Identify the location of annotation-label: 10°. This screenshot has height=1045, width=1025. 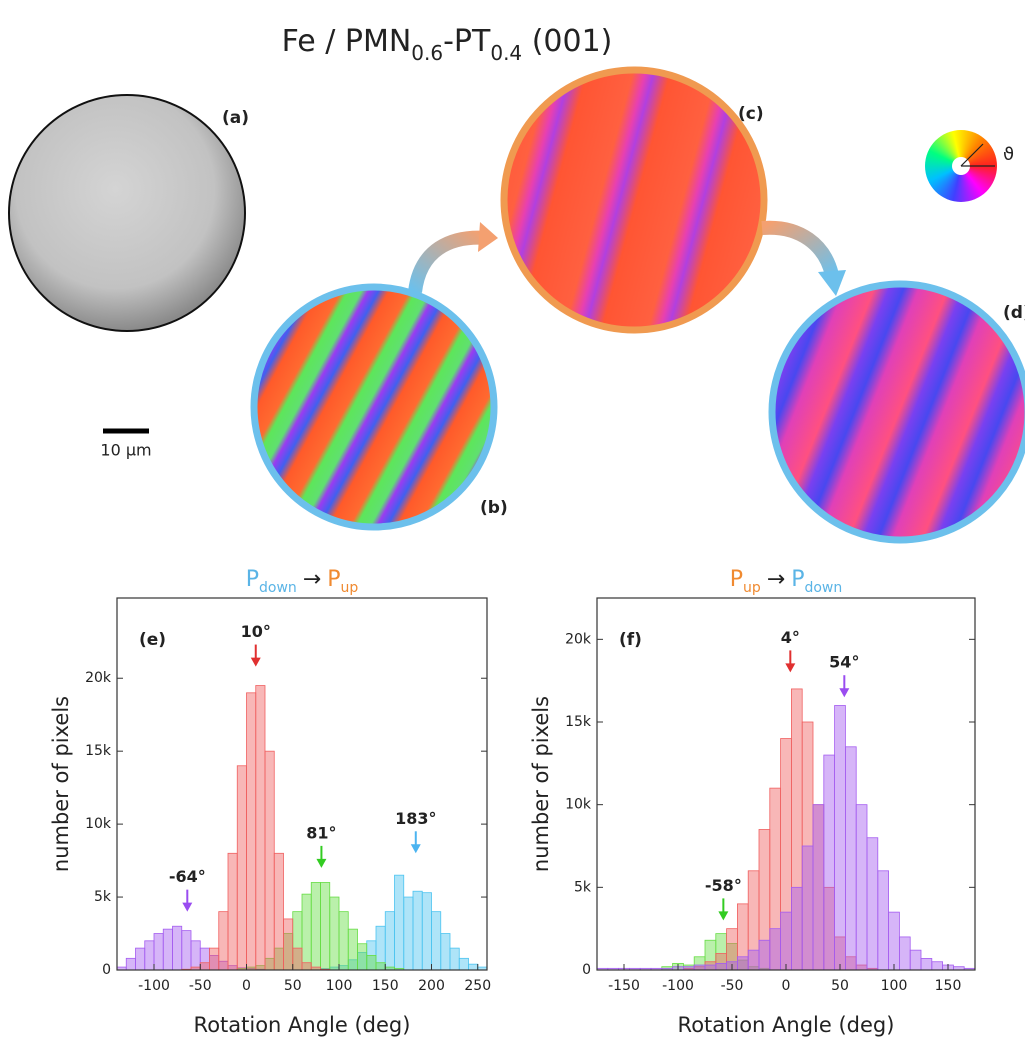
(256, 631).